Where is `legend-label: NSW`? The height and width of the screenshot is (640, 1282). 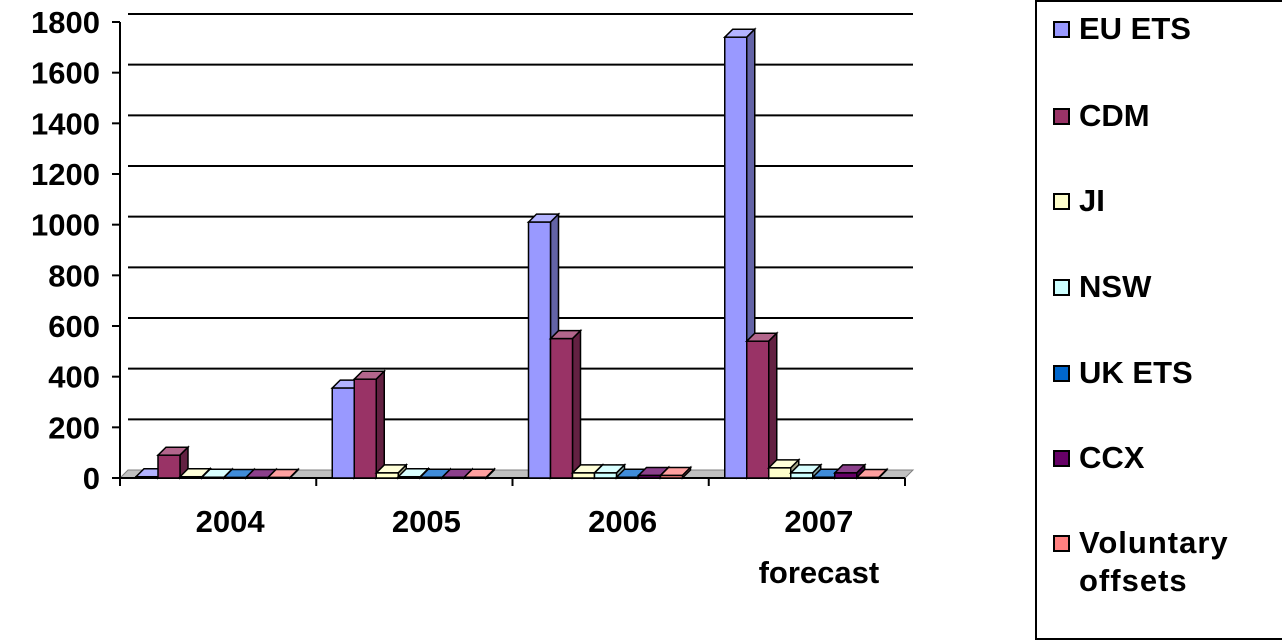
legend-label: NSW is located at coordinates (1115, 286).